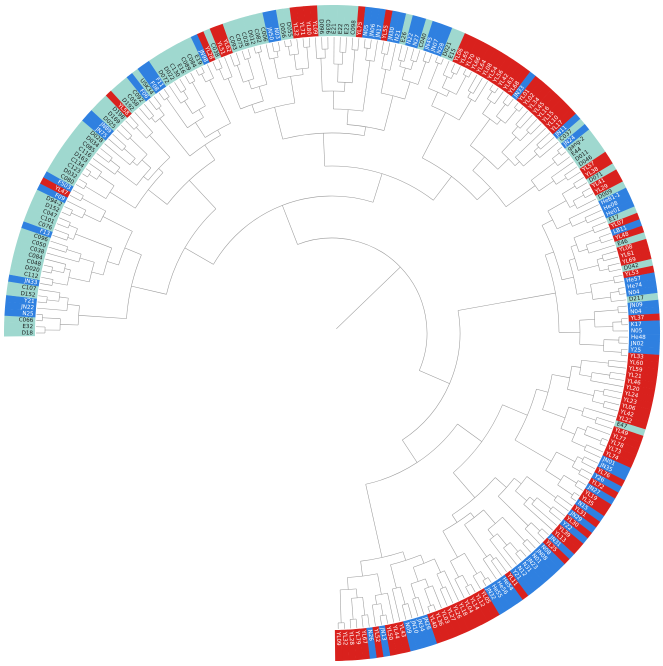 The height and width of the screenshot is (666, 663). What do you see at coordinates (392, 33) in the screenshot?
I see `leaf-label: JN30` at bounding box center [392, 33].